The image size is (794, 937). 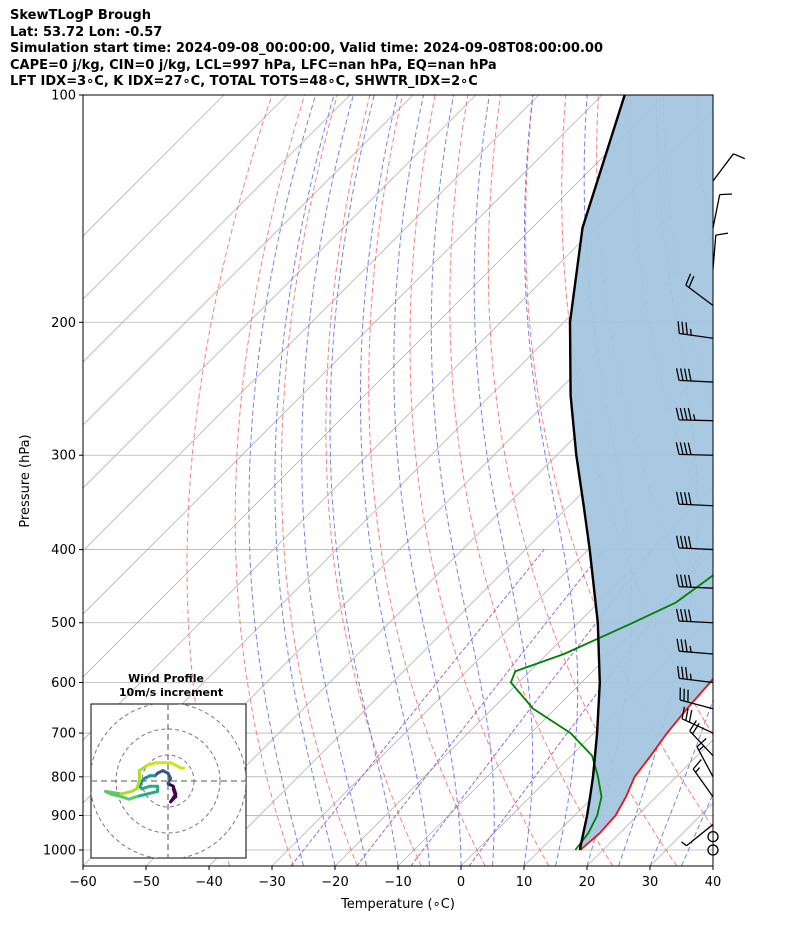 What do you see at coordinates (597, 473) in the screenshot?
I see `parcel-line` at bounding box center [597, 473].